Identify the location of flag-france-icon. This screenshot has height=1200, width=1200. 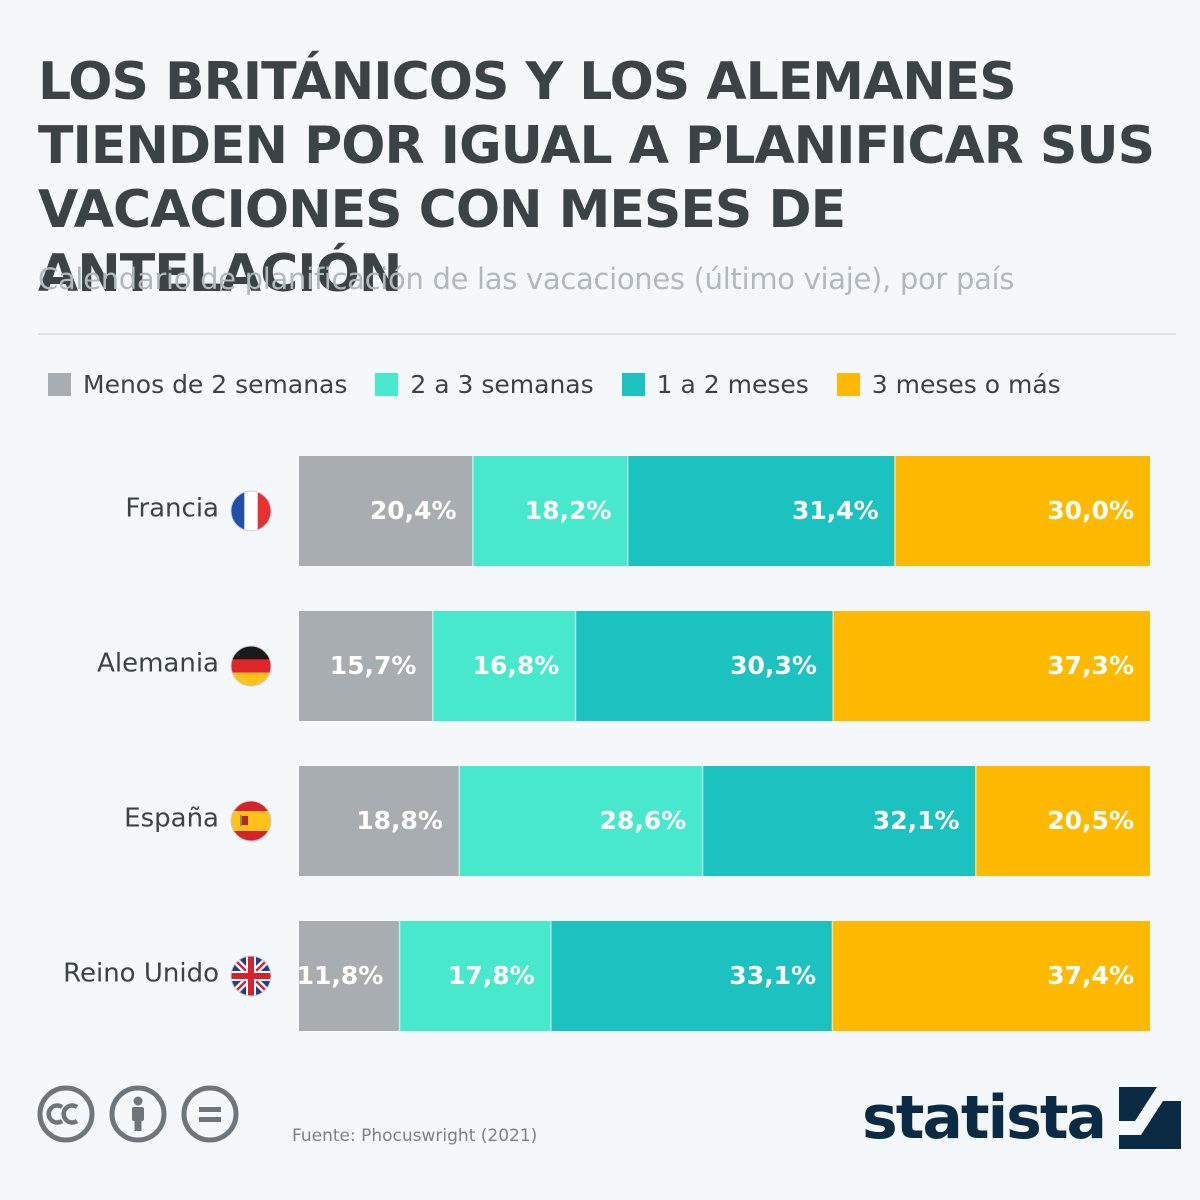
(251, 511).